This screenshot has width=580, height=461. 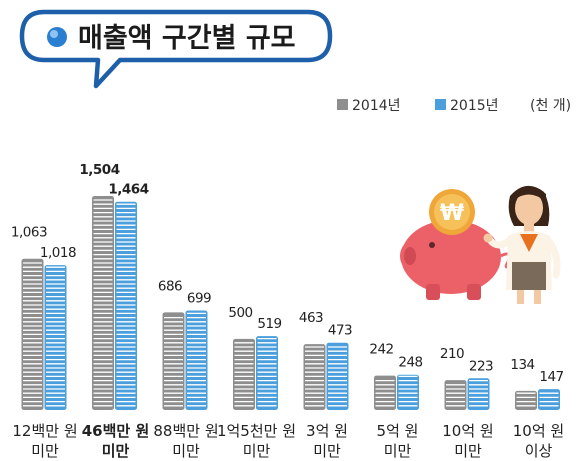 I want to click on category-label-6-line-1: 미만, so click(x=468, y=451).